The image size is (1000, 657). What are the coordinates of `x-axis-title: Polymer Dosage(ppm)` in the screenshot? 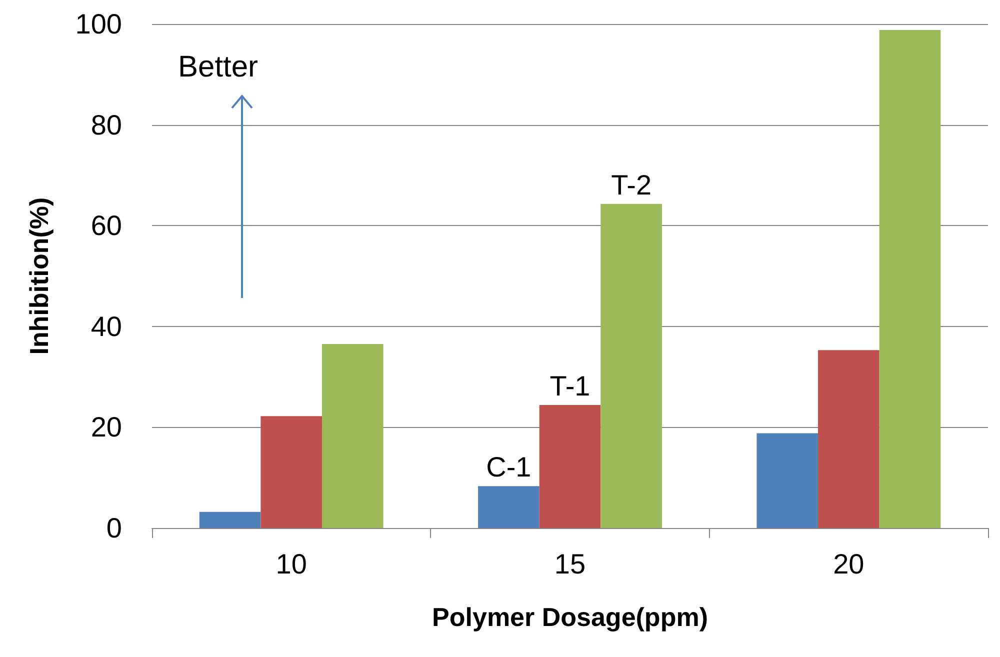 It's located at (570, 617).